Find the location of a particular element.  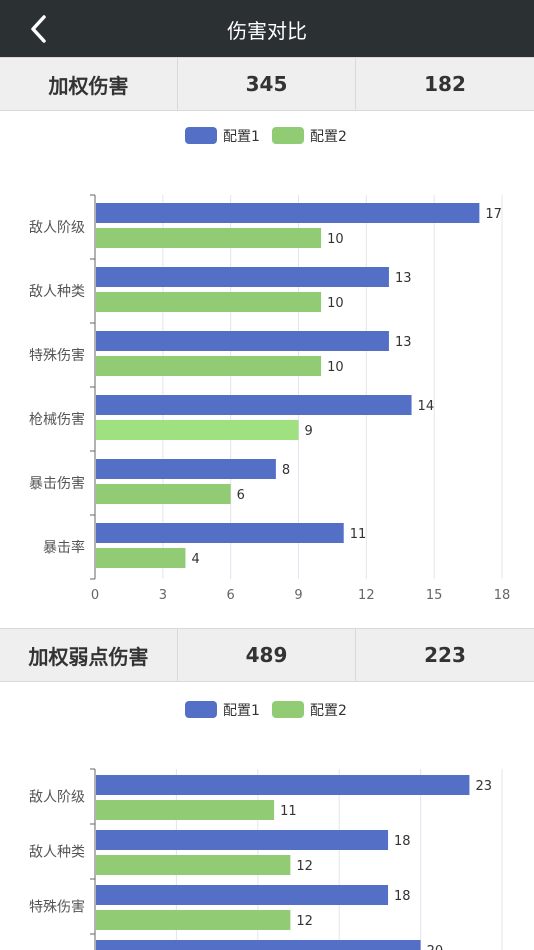

bar-value-label: 23 is located at coordinates (483, 786).